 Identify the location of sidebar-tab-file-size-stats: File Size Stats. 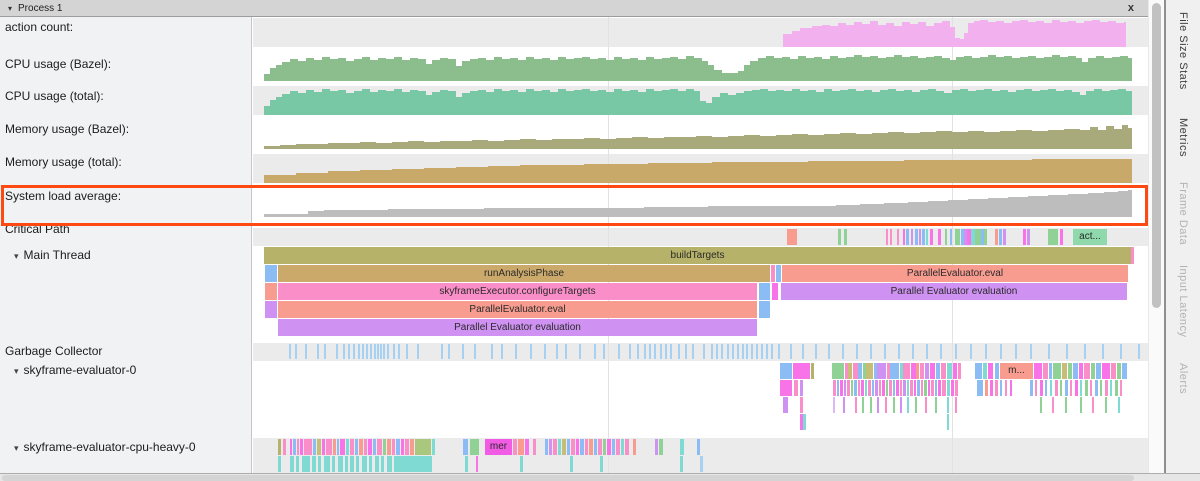
(1183, 51).